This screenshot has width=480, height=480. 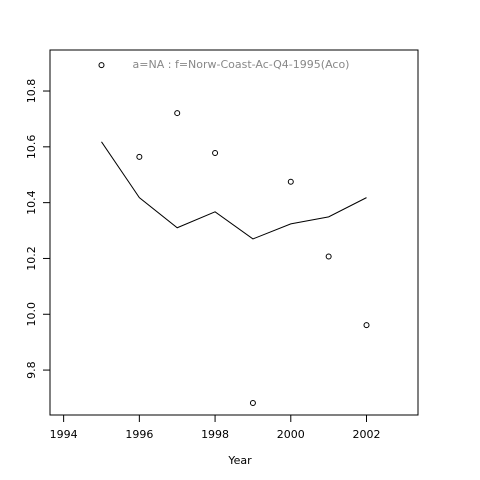 What do you see at coordinates (139, 434) in the screenshot?
I see `x-tick-label: 1996` at bounding box center [139, 434].